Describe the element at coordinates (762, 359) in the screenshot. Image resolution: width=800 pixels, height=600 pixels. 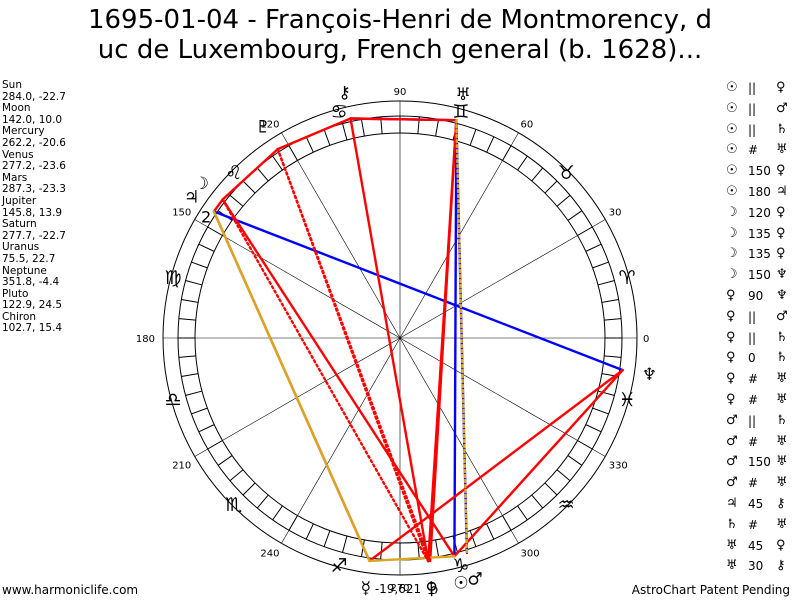
I see `aspect-row: ♀ 0 ♄` at that location.